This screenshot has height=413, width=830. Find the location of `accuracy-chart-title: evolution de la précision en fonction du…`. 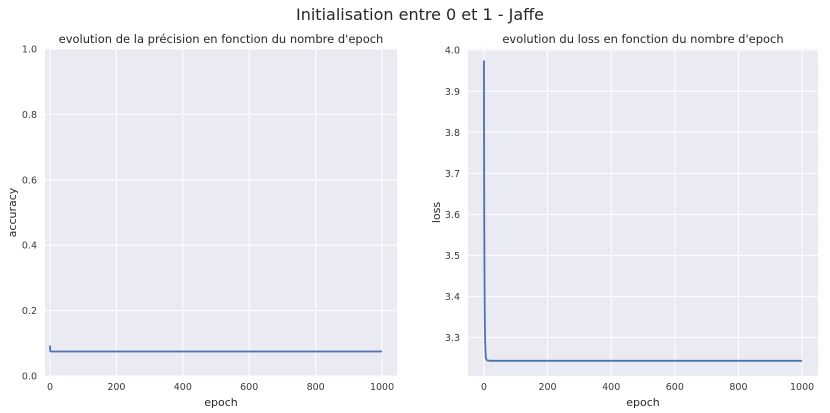

accuracy-chart-title: evolution de la précision en fonction du… is located at coordinates (221, 39).